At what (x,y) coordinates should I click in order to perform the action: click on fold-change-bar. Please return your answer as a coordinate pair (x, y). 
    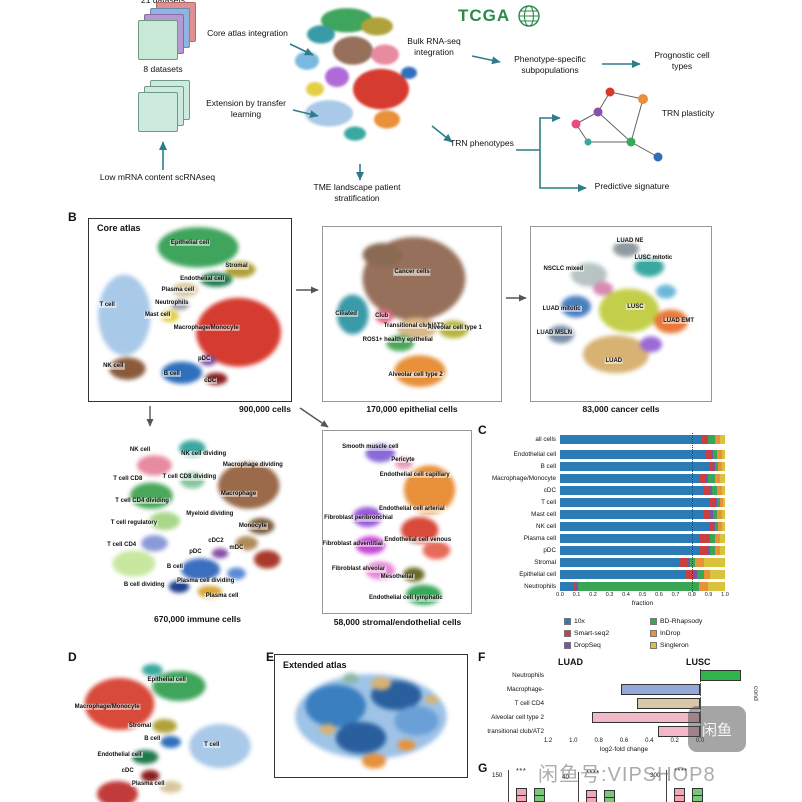
    Looking at the image, I should click on (646, 717).